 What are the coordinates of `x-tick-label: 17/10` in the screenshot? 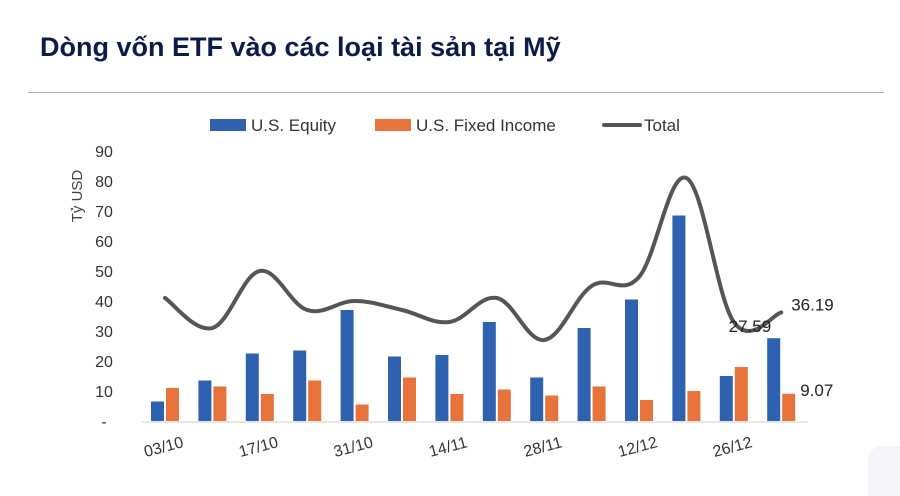 It's located at (258, 447).